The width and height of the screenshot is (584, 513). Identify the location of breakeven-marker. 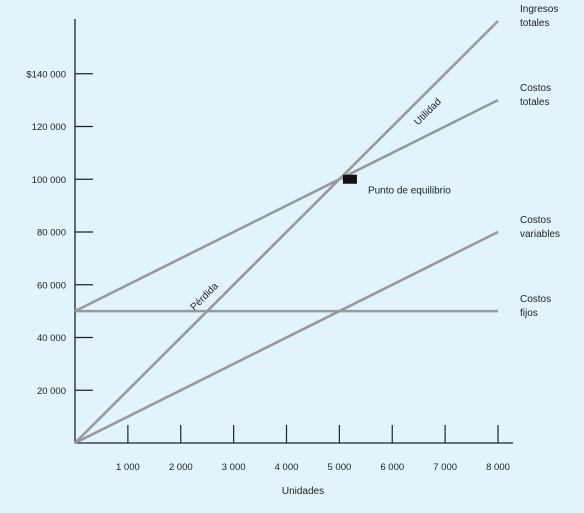
(349, 179).